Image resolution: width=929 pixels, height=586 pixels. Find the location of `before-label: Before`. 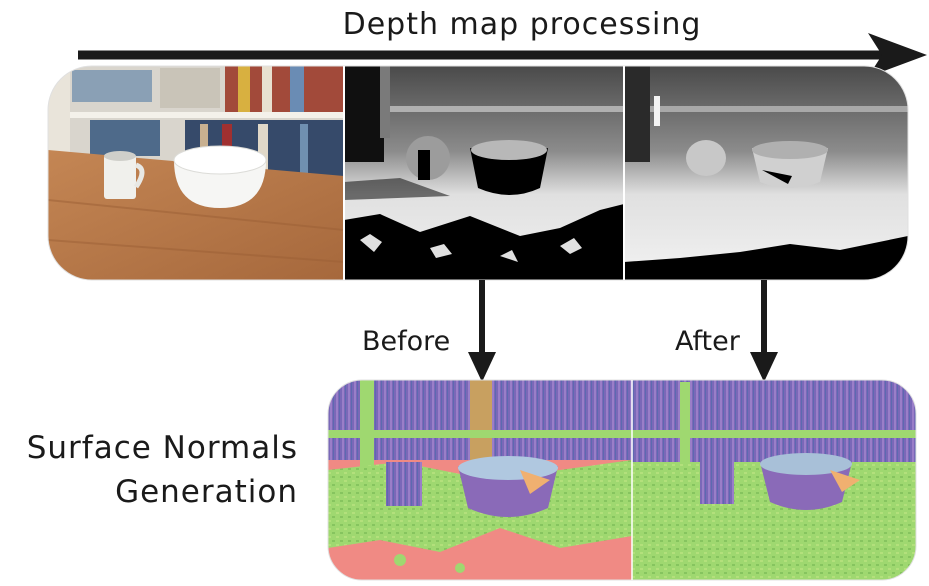

before-label: Before is located at coordinates (406, 341).